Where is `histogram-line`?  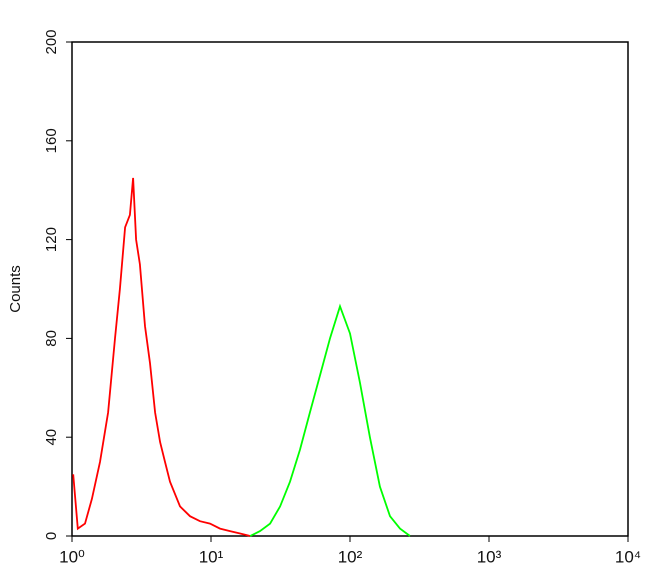 histogram-line is located at coordinates (330, 420).